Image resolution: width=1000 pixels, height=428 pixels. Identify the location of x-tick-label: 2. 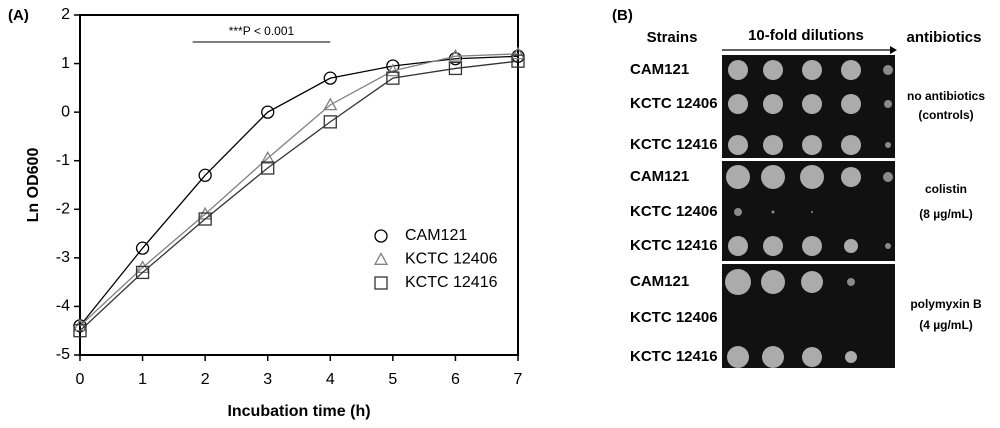
(205, 379).